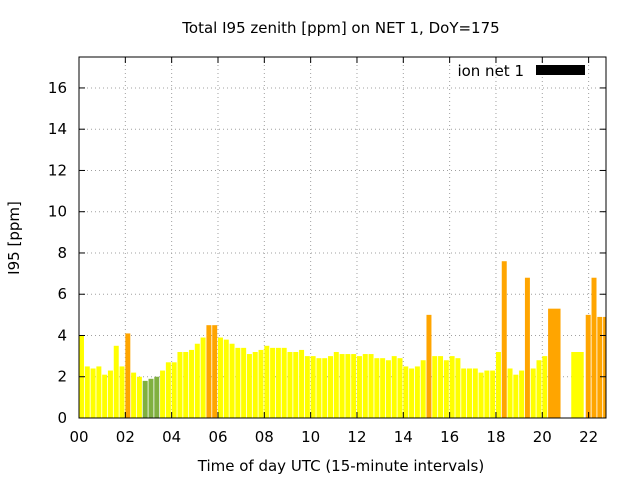 This screenshot has width=640, height=480. What do you see at coordinates (57, 88) in the screenshot?
I see `y-tick-label: 16` at bounding box center [57, 88].